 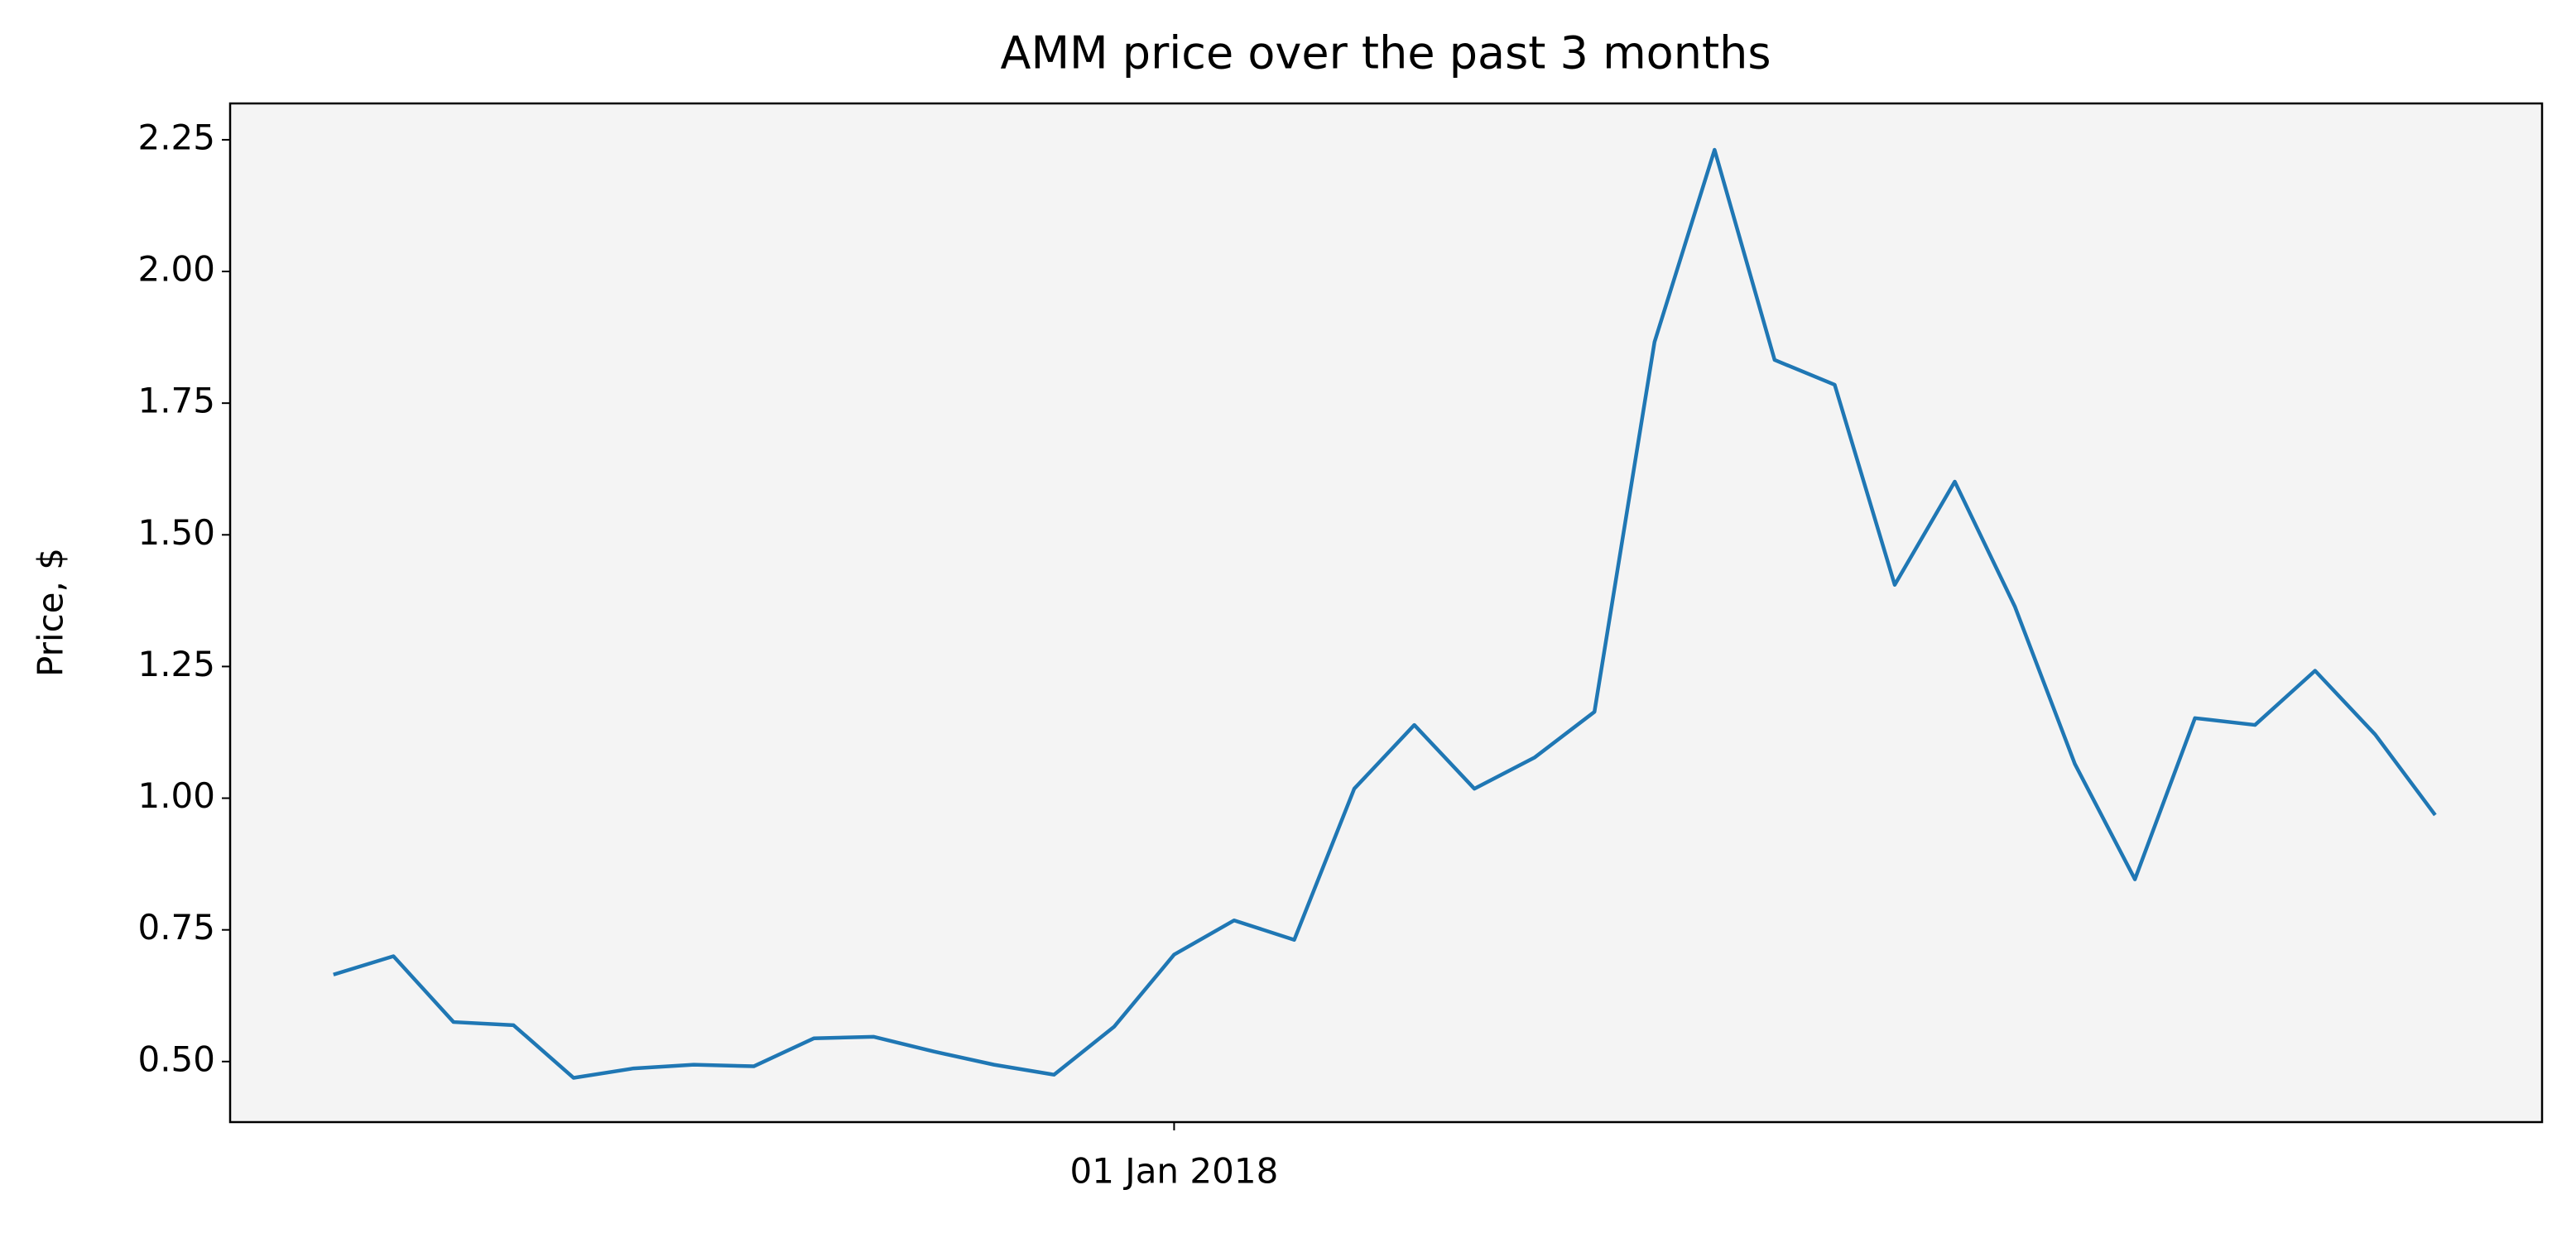 I want to click on y-tick-label: 1.00, so click(x=176, y=795).